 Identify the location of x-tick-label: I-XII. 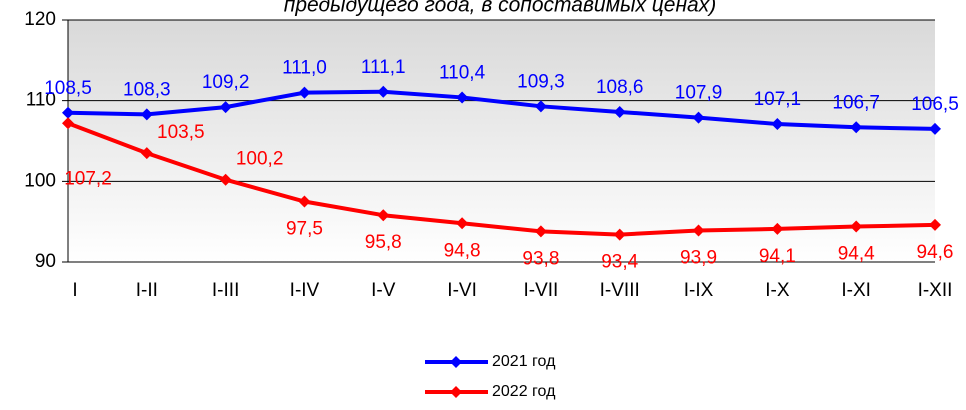
(935, 290).